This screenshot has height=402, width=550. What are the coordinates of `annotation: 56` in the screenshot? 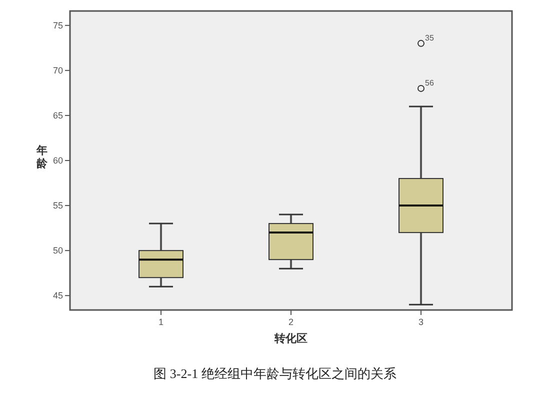 It's located at (429, 83).